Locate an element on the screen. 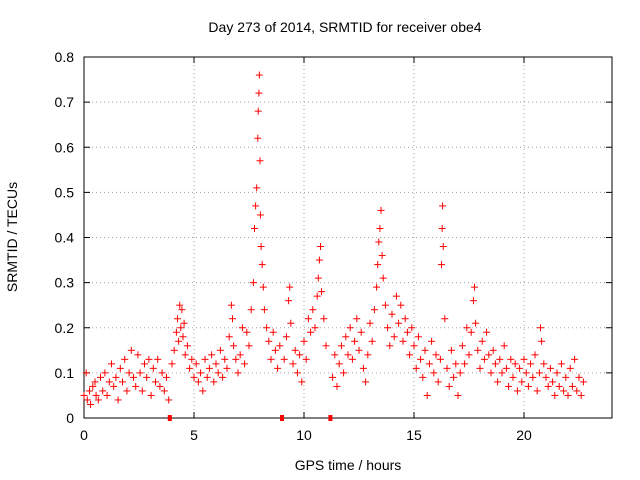 The width and height of the screenshot is (640, 480). y-tick-label: 0.4 is located at coordinates (65, 238).